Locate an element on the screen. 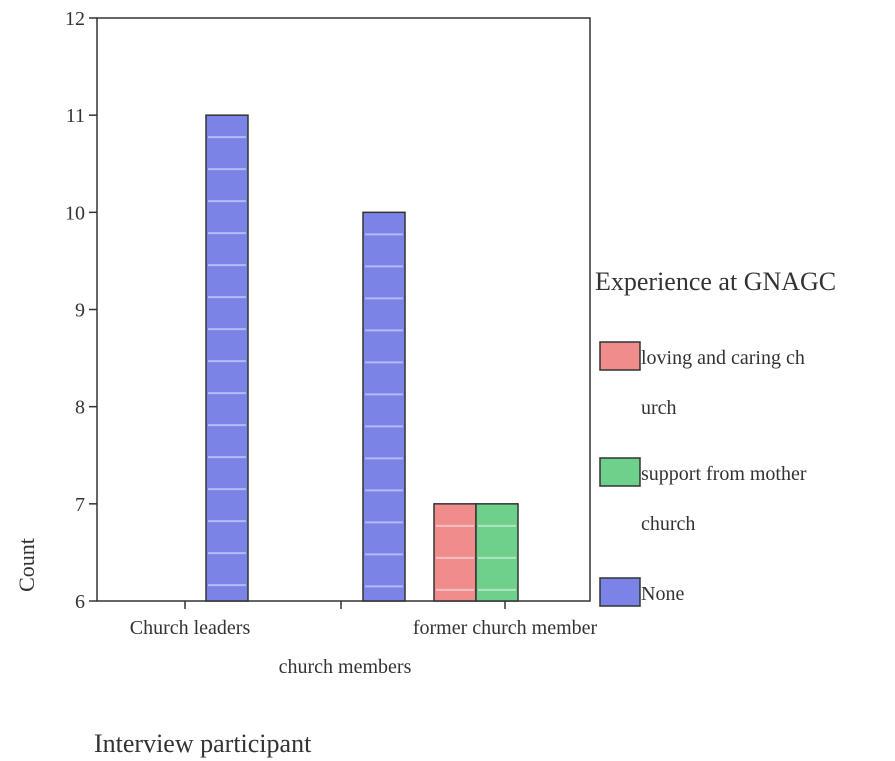  x-category-label: former church member is located at coordinates (505, 628).